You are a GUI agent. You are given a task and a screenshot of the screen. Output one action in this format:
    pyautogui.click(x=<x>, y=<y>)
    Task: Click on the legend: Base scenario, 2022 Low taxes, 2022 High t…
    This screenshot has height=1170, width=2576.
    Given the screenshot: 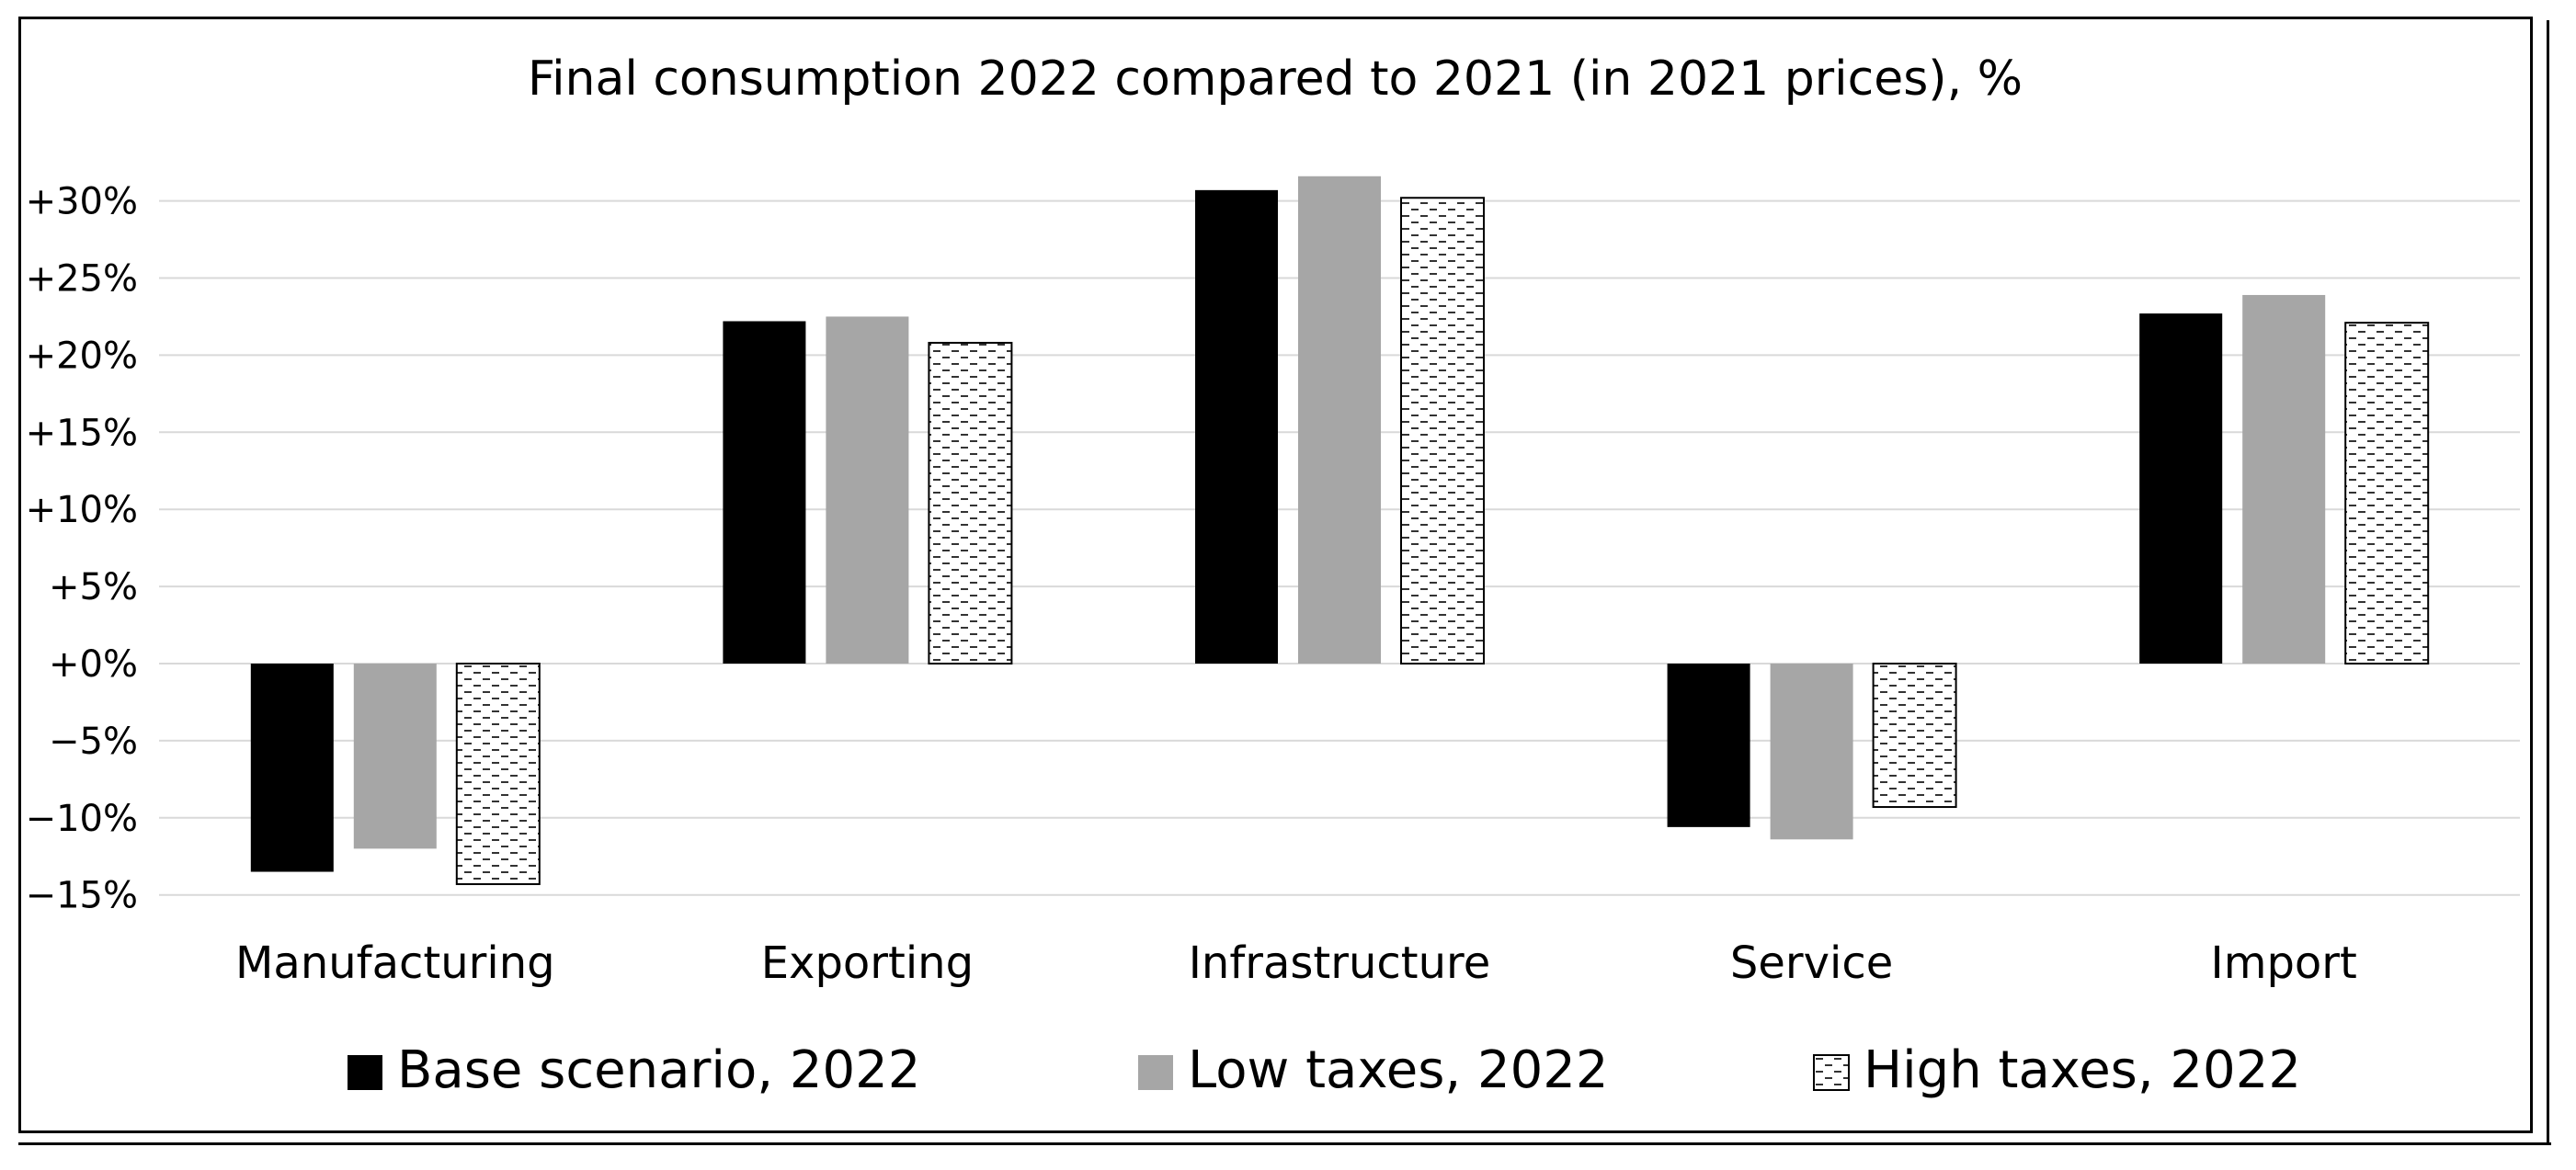 What is the action you would take?
    pyautogui.click(x=1324, y=1070)
    